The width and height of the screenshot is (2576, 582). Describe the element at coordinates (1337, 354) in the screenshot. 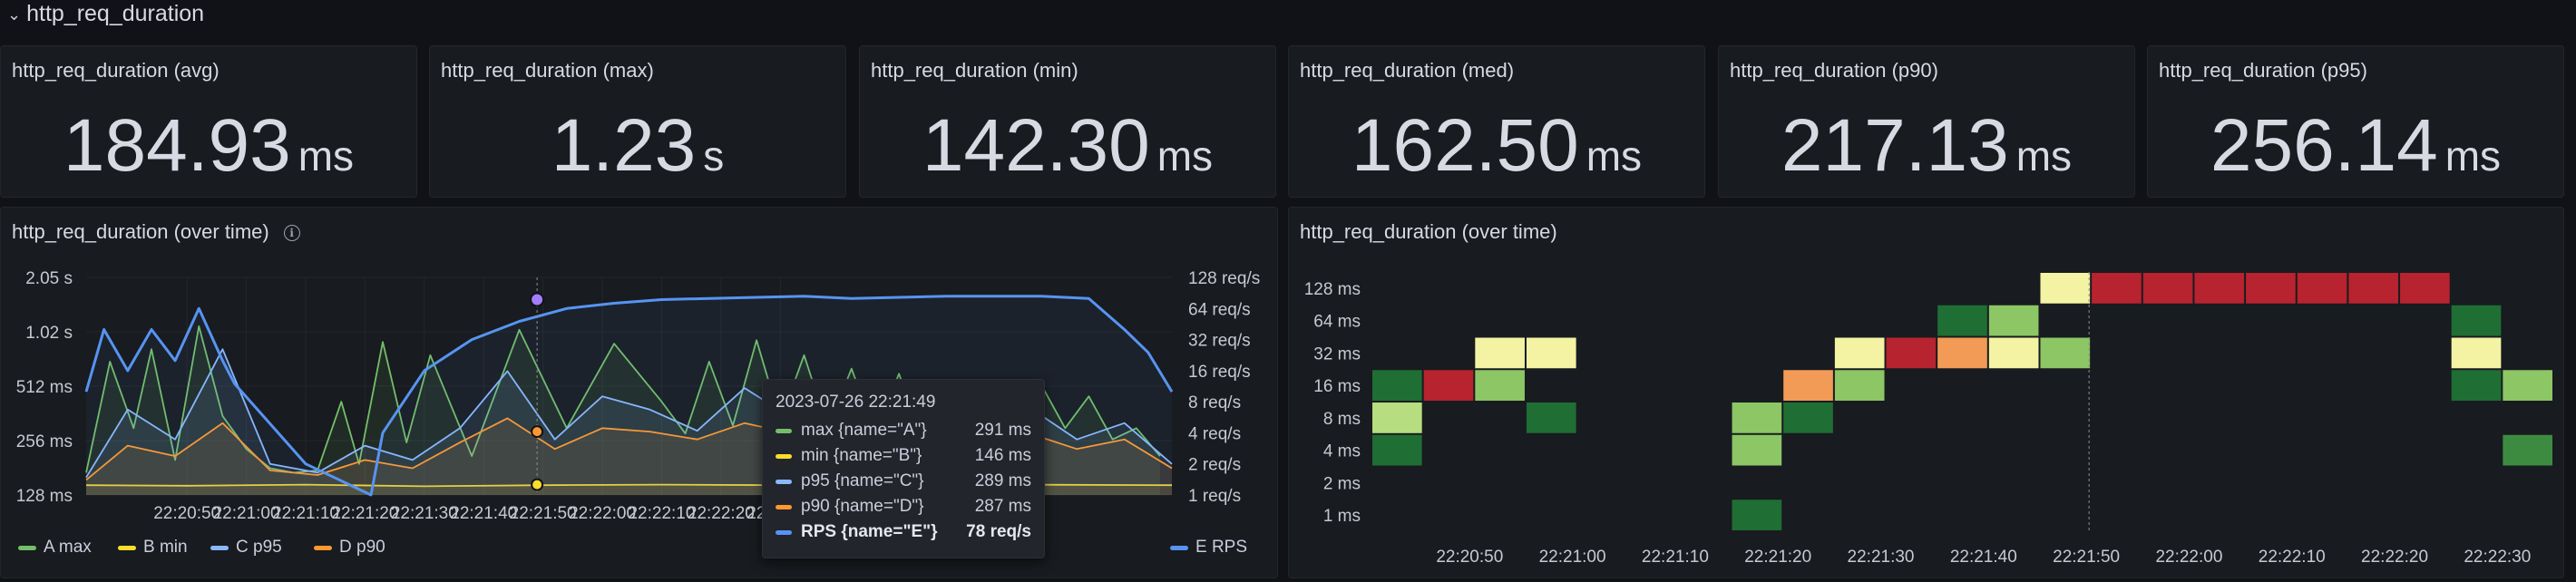

I see `heatmap-y-label: 32 ms` at that location.